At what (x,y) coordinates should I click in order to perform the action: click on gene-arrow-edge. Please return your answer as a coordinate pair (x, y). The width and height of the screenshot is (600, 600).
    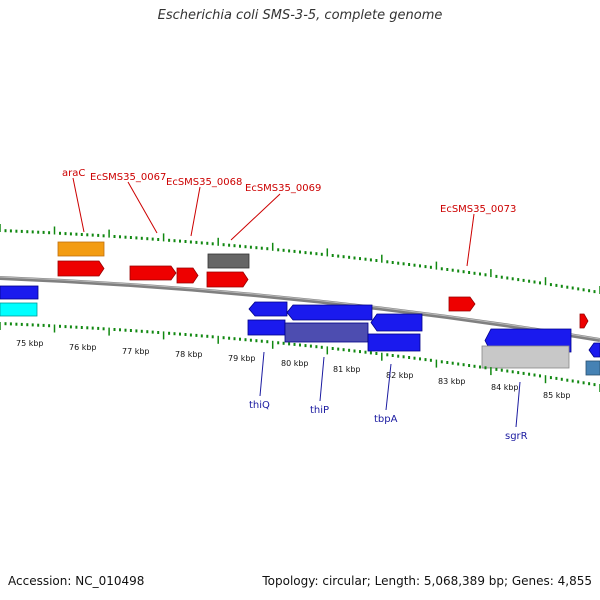
    Looking at the image, I should click on (584, 321).